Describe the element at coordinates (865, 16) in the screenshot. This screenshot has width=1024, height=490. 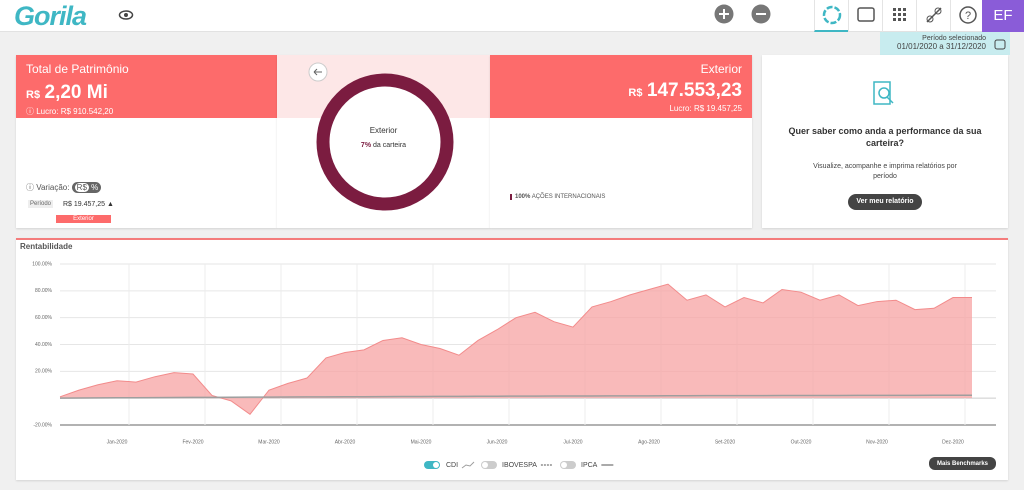
I see `nav-wallet` at that location.